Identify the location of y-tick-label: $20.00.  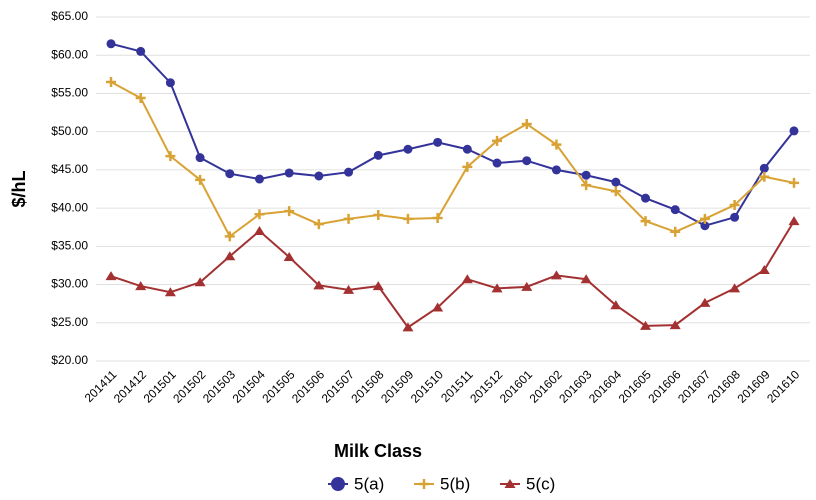
(69, 360).